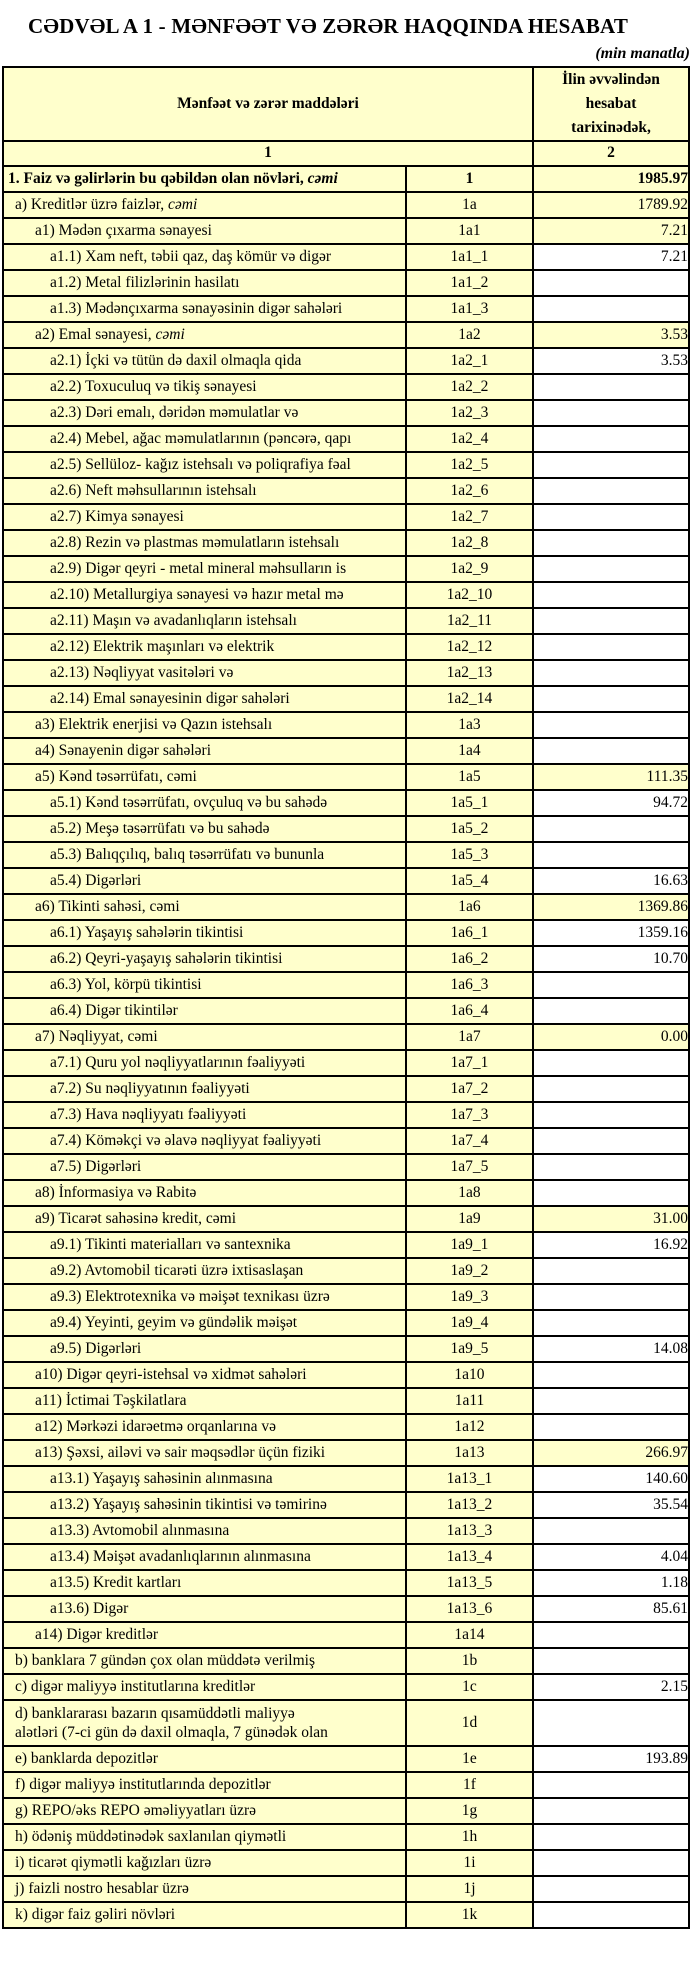  Describe the element at coordinates (469, 464) in the screenshot. I see `item-code-cell: 1a2_5` at that location.